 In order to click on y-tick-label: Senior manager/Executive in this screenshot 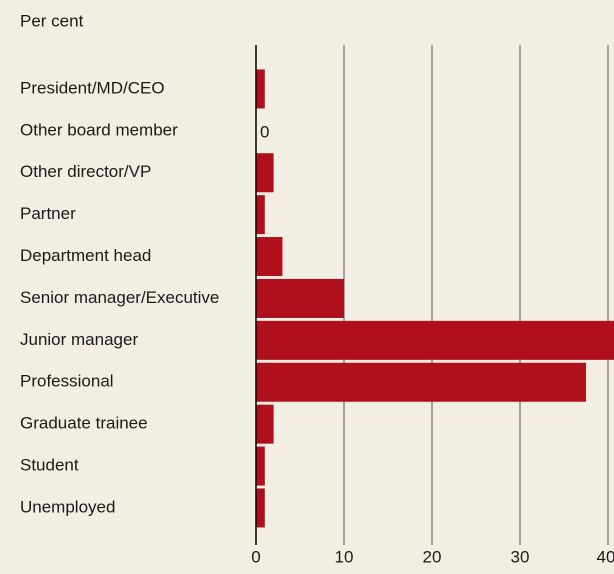, I will do `click(119, 297)`.